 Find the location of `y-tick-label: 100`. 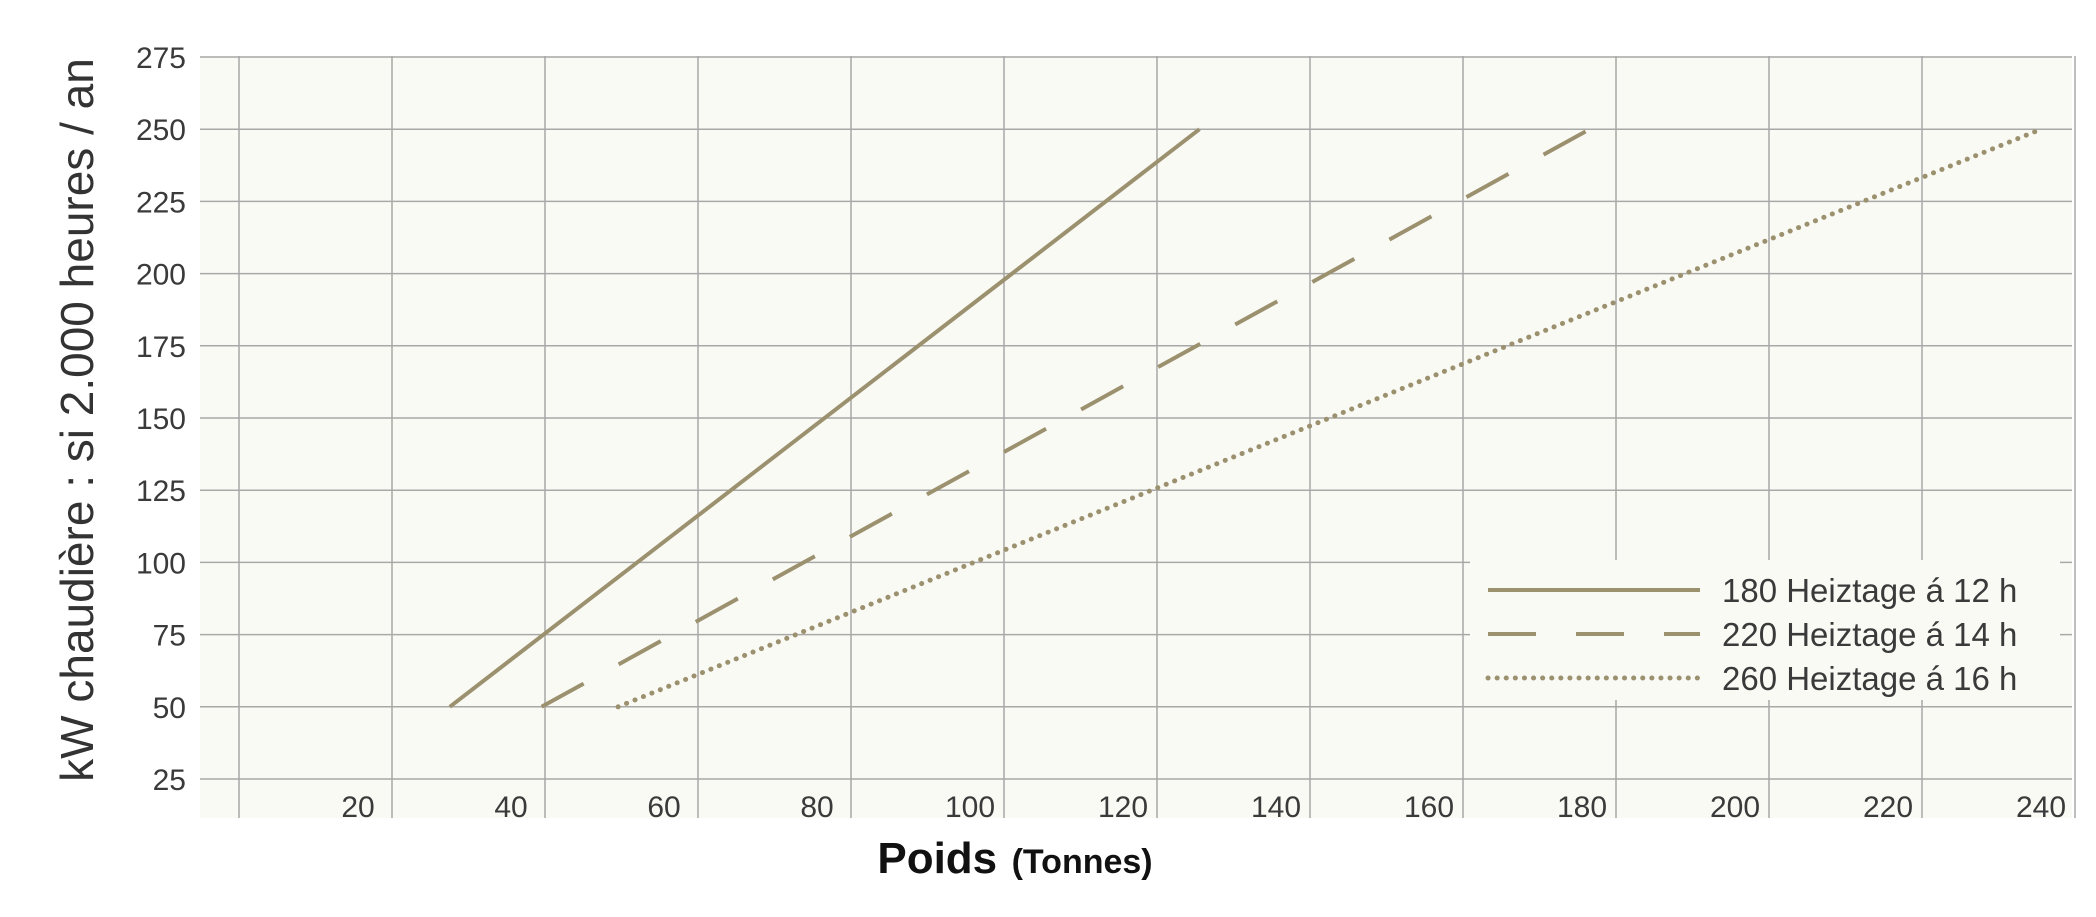

y-tick-label: 100 is located at coordinates (161, 563).